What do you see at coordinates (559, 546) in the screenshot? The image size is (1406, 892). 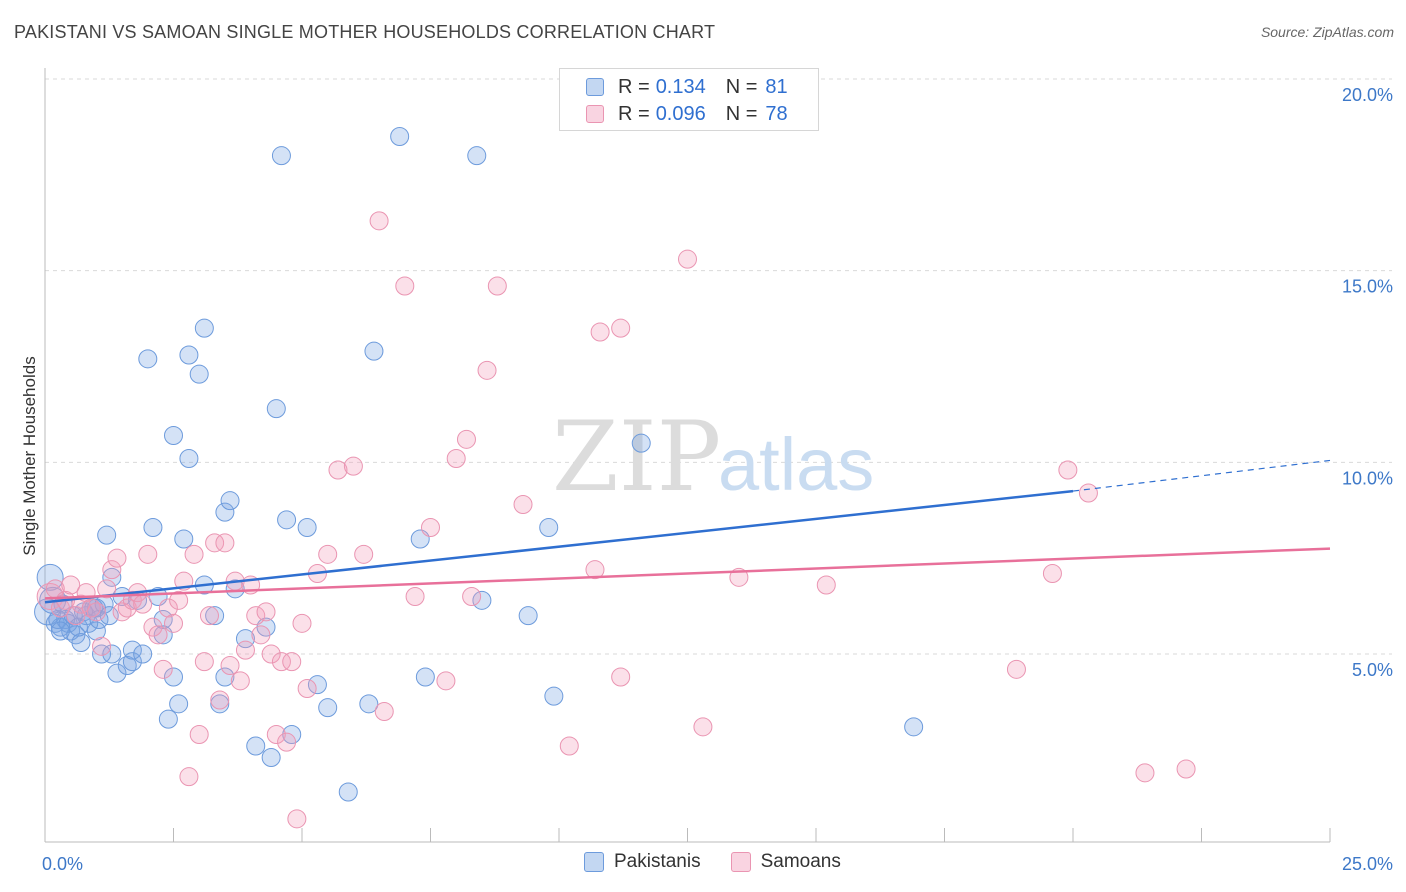 I see `trend-line-pakistanis` at bounding box center [559, 546].